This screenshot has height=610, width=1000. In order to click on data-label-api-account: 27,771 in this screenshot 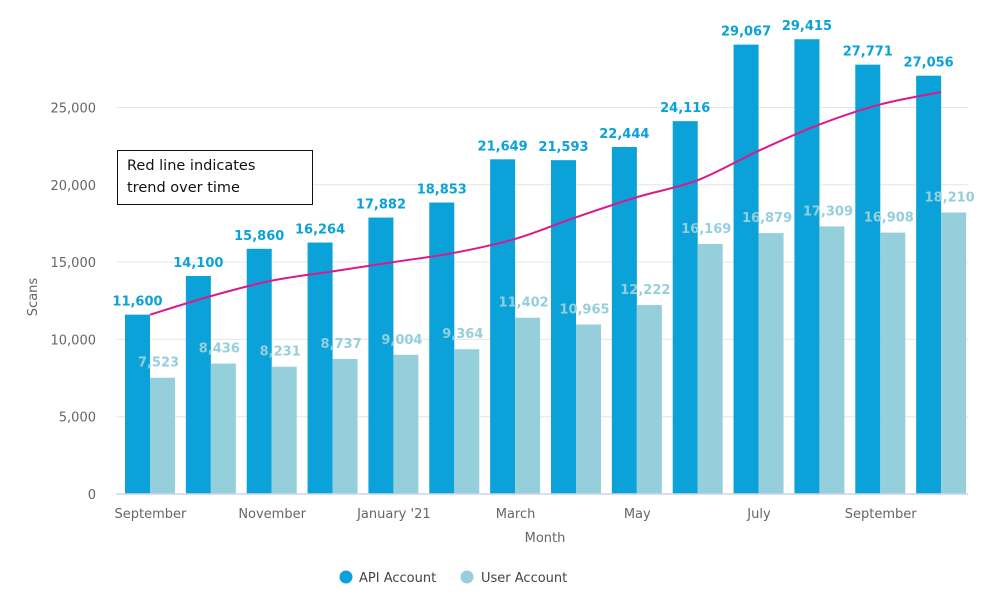, I will do `click(868, 52)`.